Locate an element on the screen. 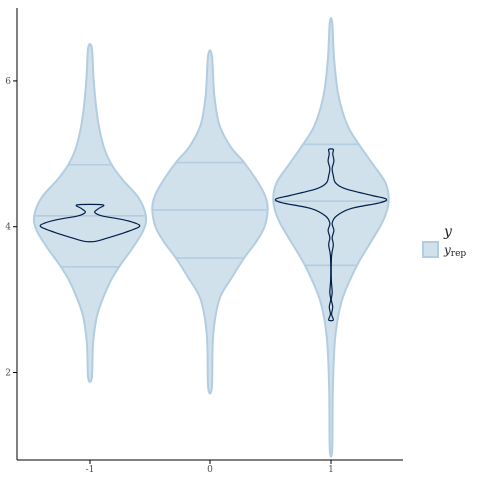 The height and width of the screenshot is (480, 480). y-tick-label-4: 4 is located at coordinates (8, 228).